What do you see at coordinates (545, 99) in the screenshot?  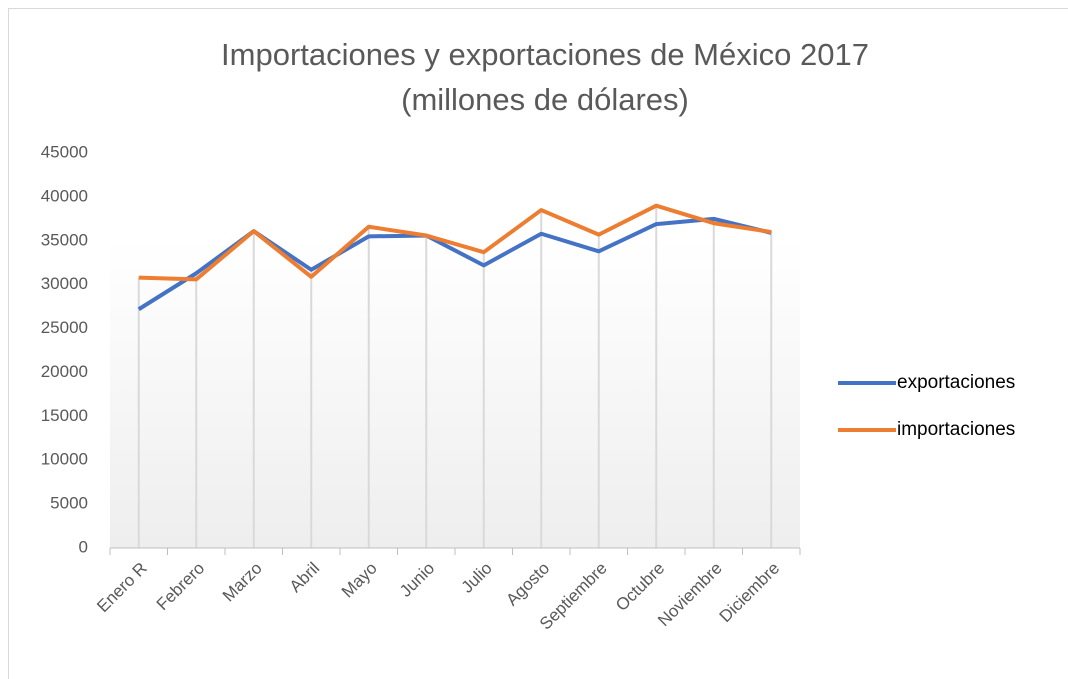 I see `chart-title: (millones de dólares)` at bounding box center [545, 99].